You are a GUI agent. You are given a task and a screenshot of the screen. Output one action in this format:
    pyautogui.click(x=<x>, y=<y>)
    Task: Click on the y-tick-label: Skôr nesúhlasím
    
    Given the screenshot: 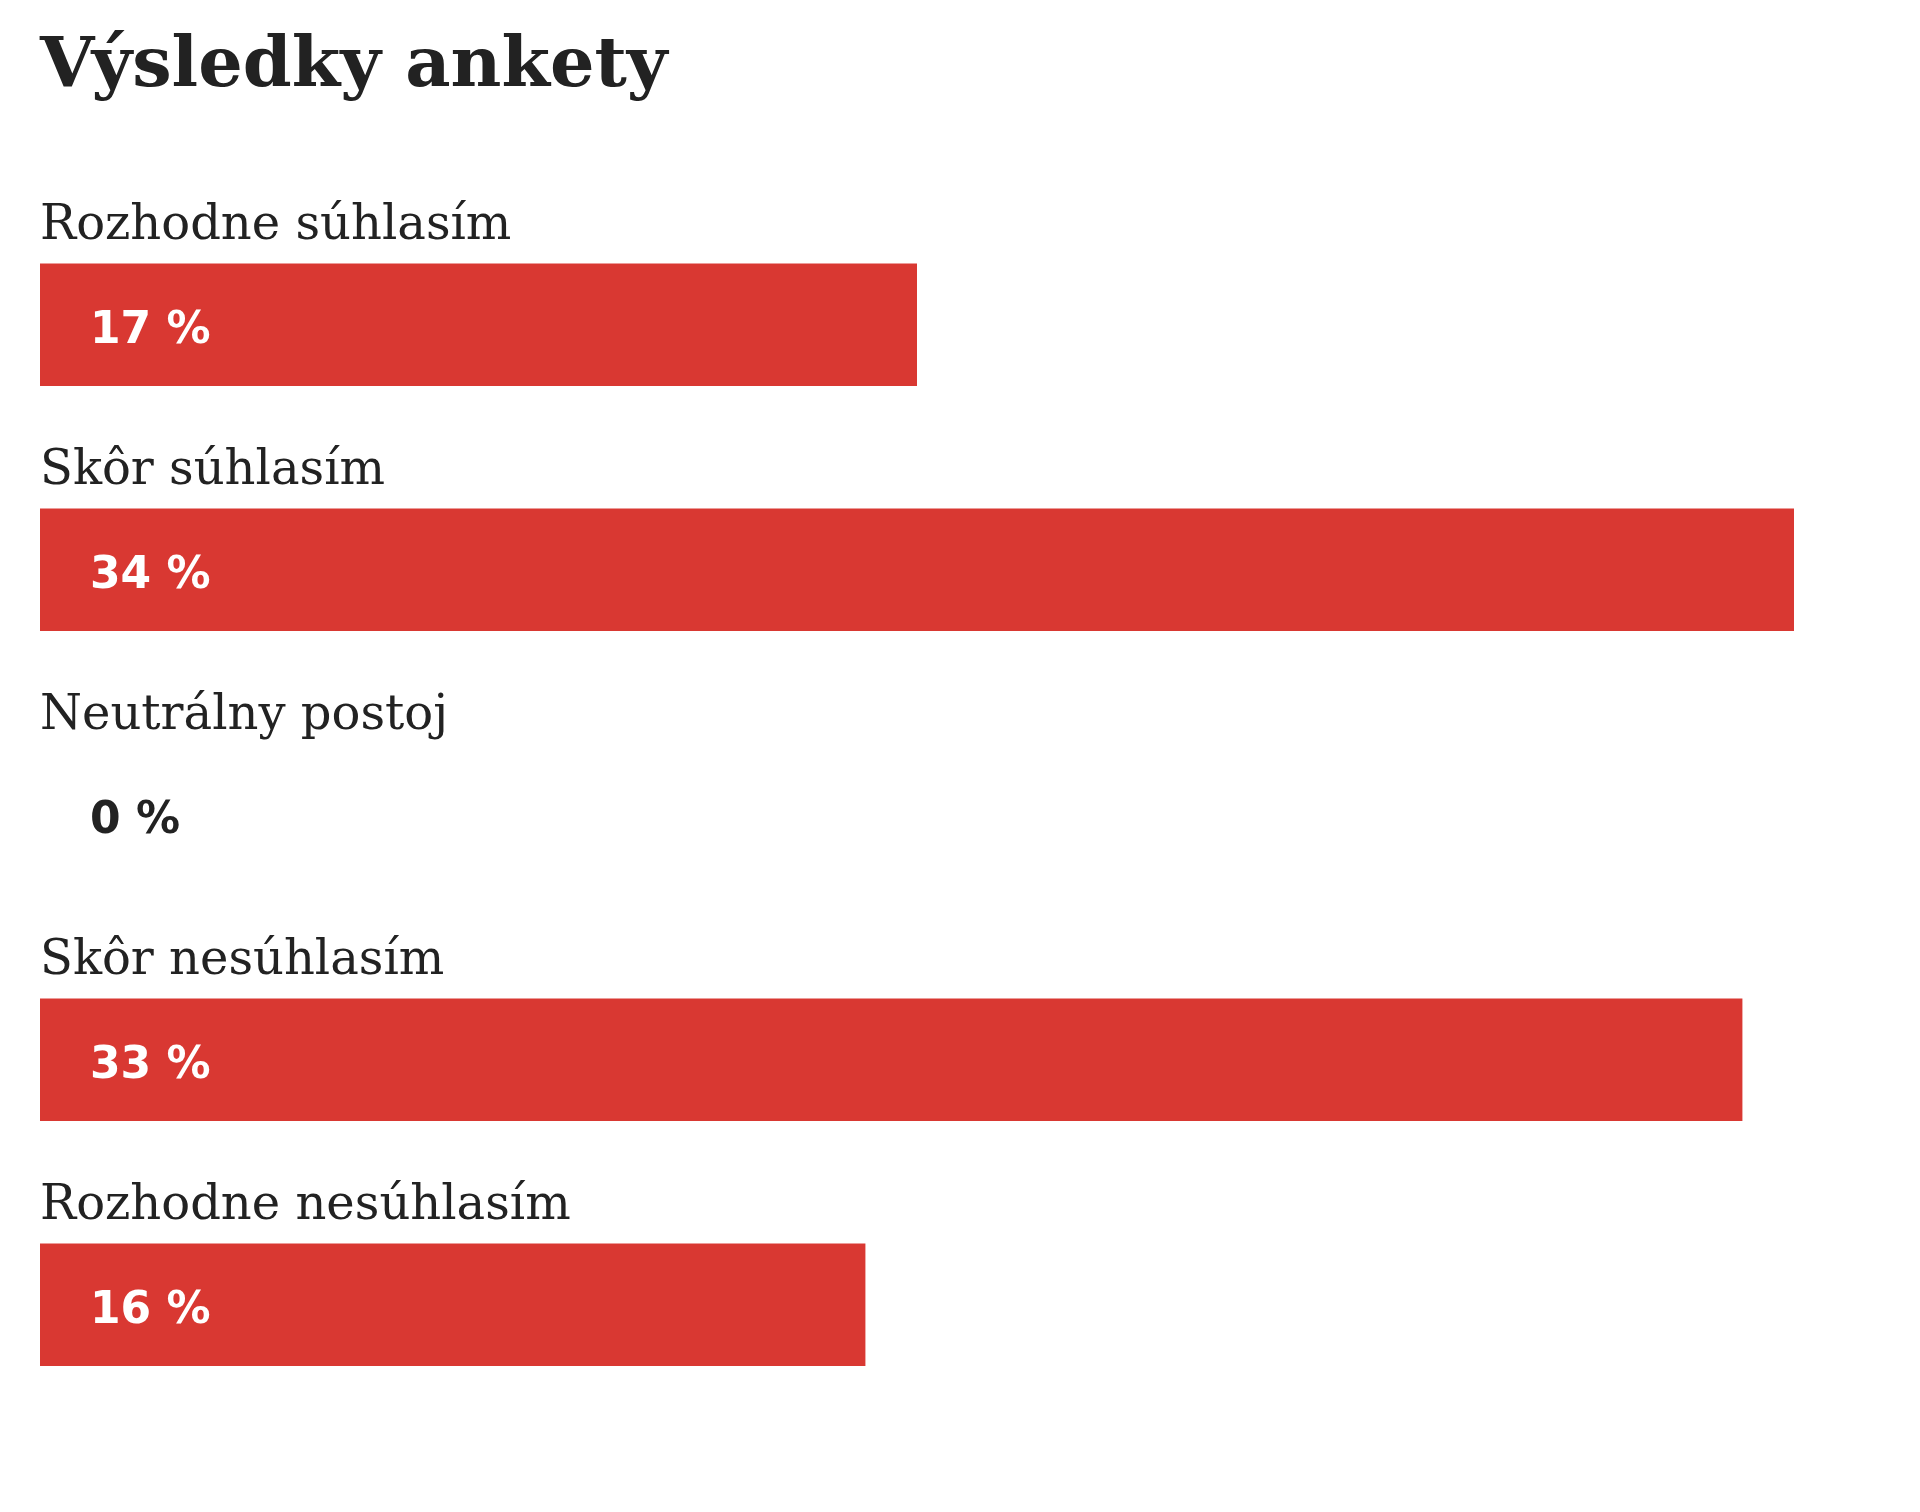 What is the action you would take?
    pyautogui.click(x=242, y=957)
    